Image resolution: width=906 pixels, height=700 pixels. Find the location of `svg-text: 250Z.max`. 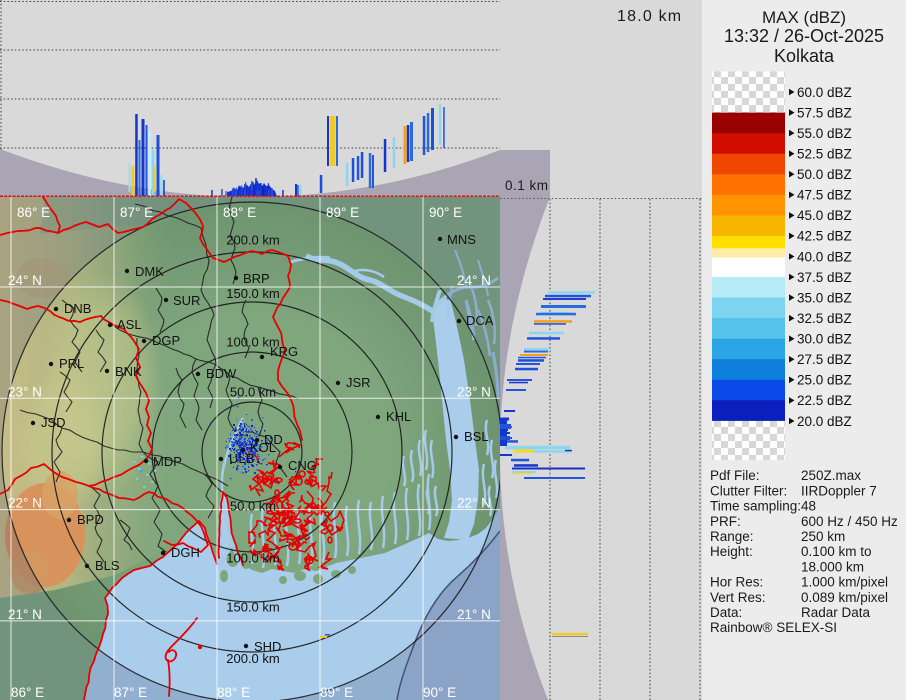

svg-text: 250Z.max is located at coordinates (831, 475).